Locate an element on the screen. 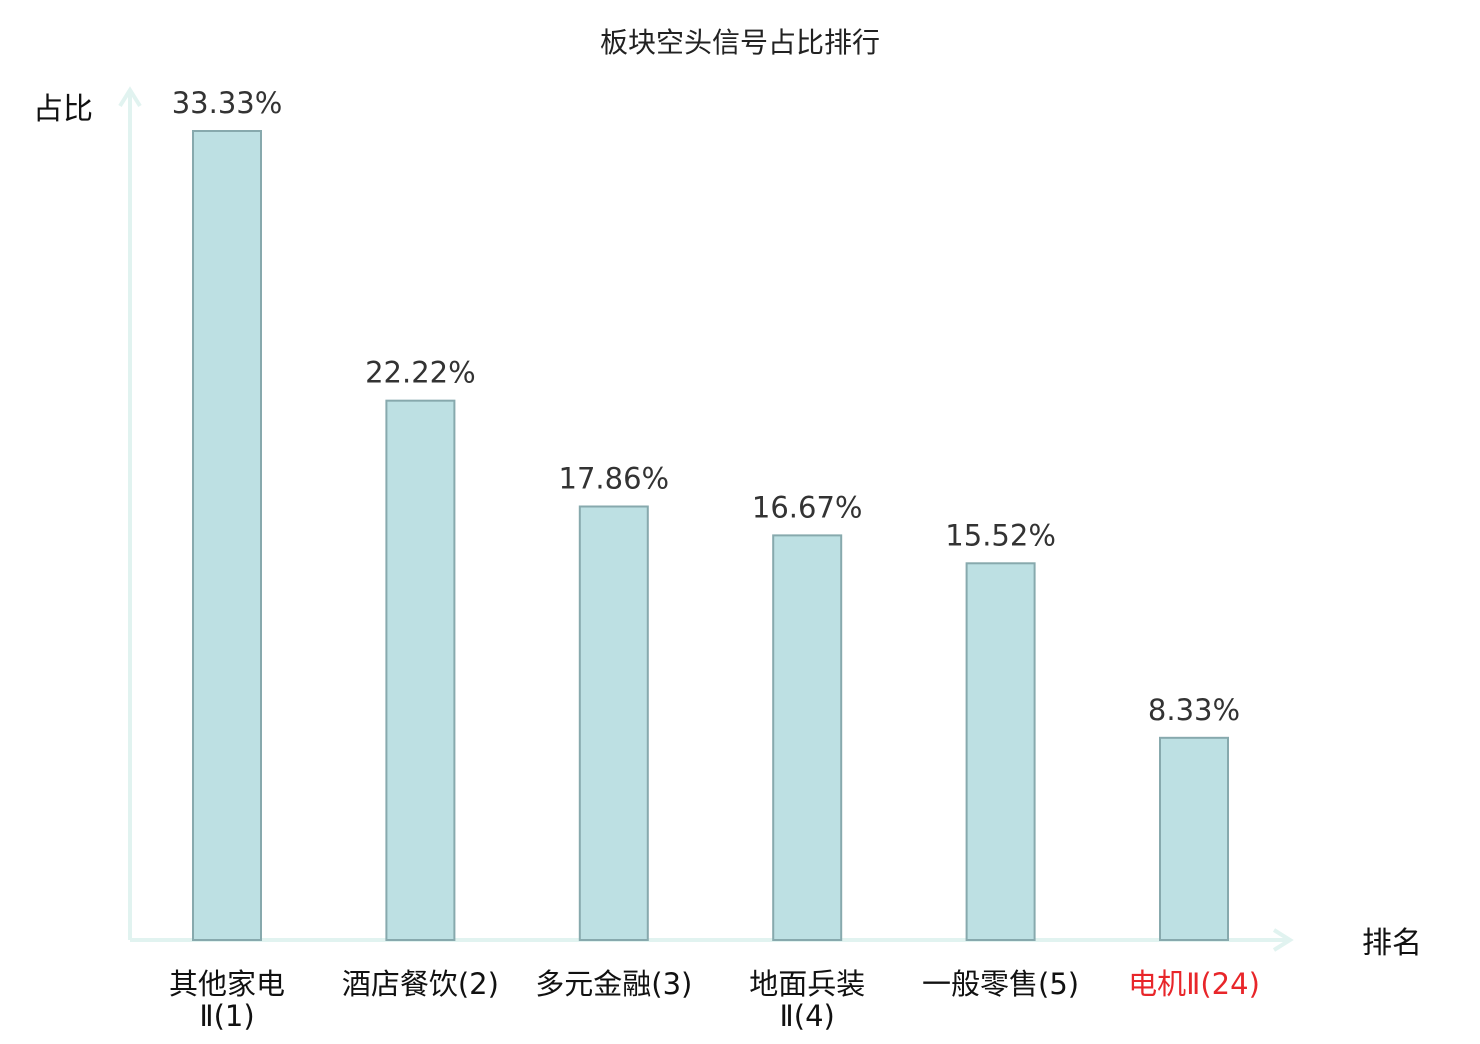  category-label-line2: Ⅱ(4) is located at coordinates (807, 1016).